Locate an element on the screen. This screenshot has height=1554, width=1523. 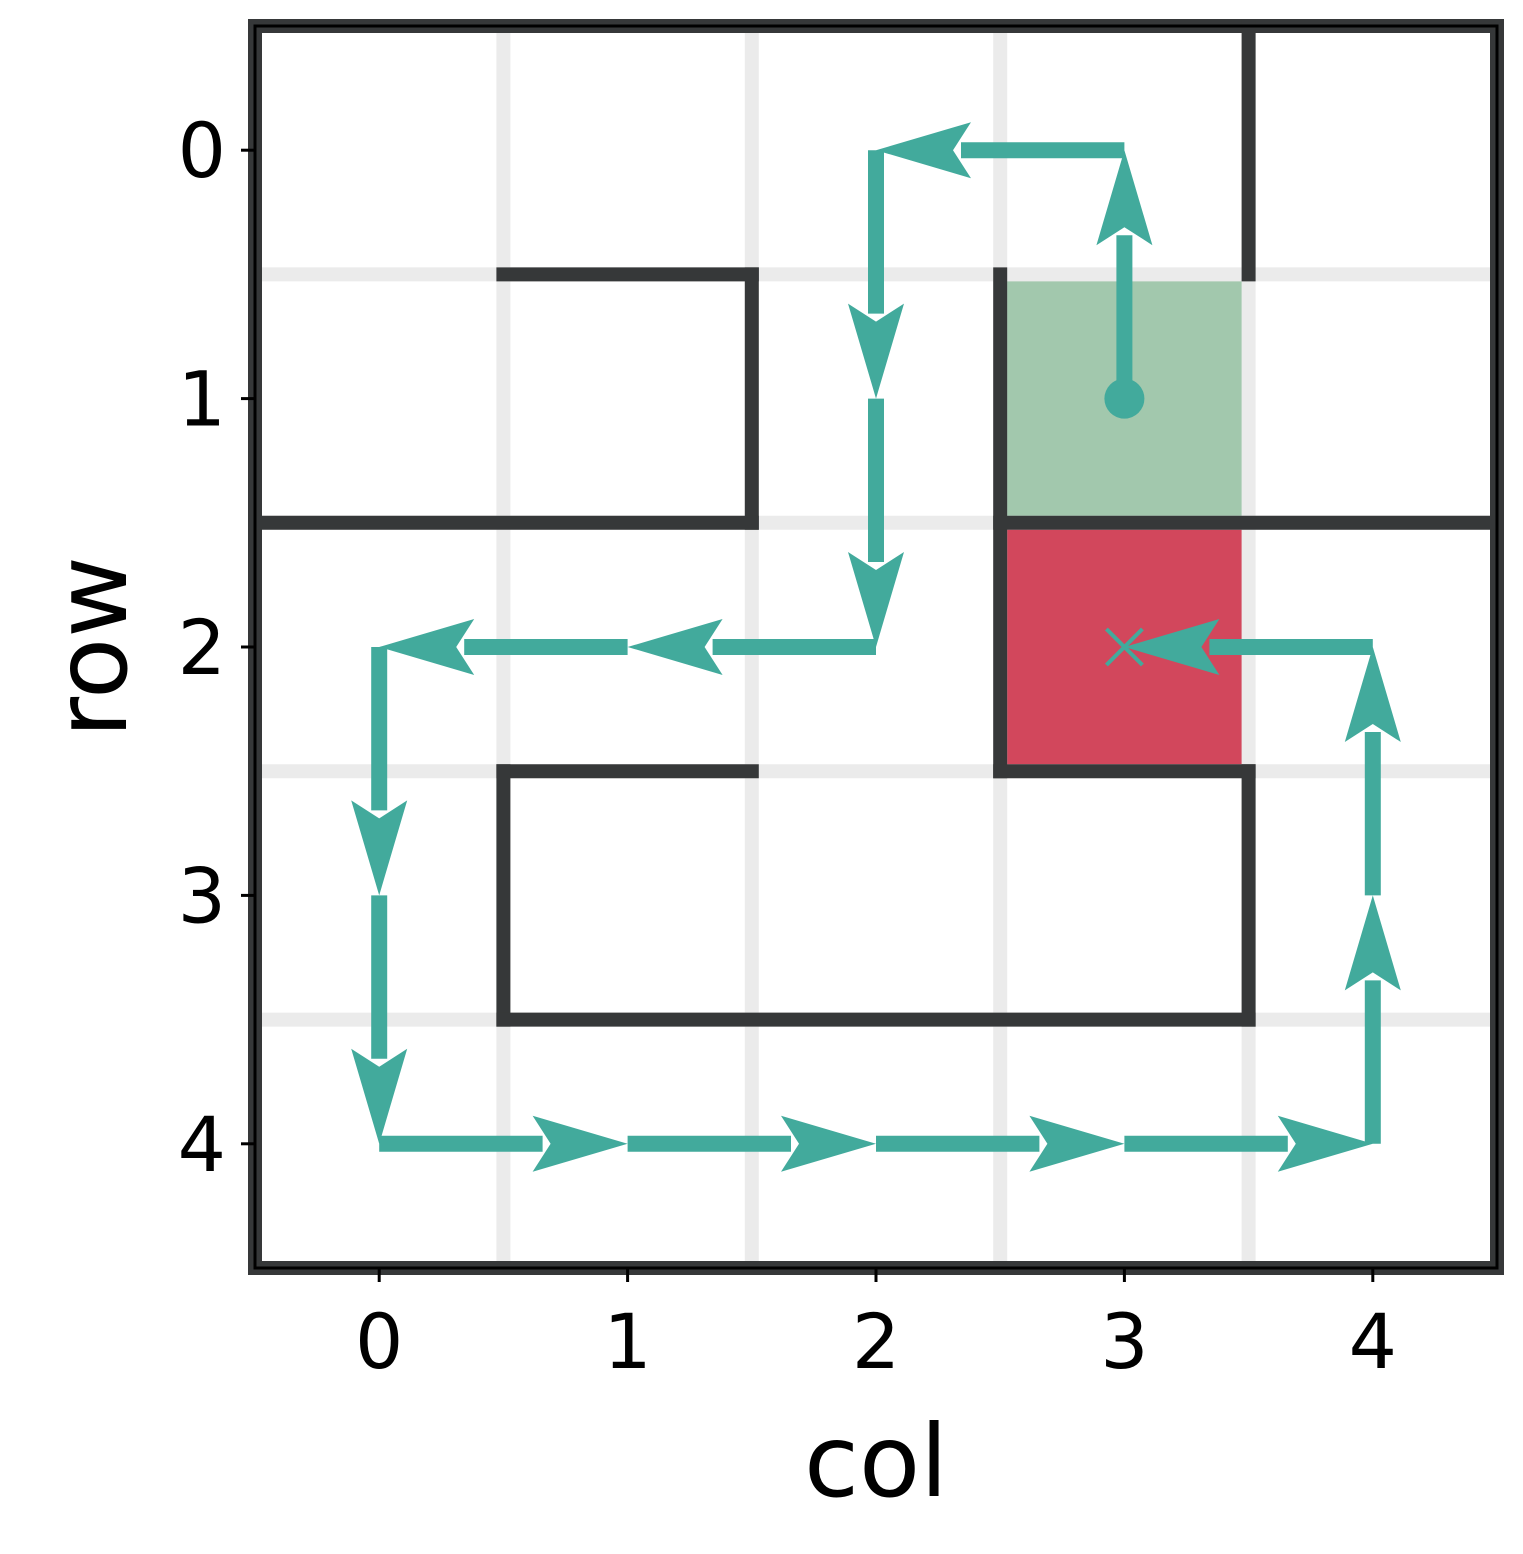
y-tick-label: 3 is located at coordinates (202, 895).